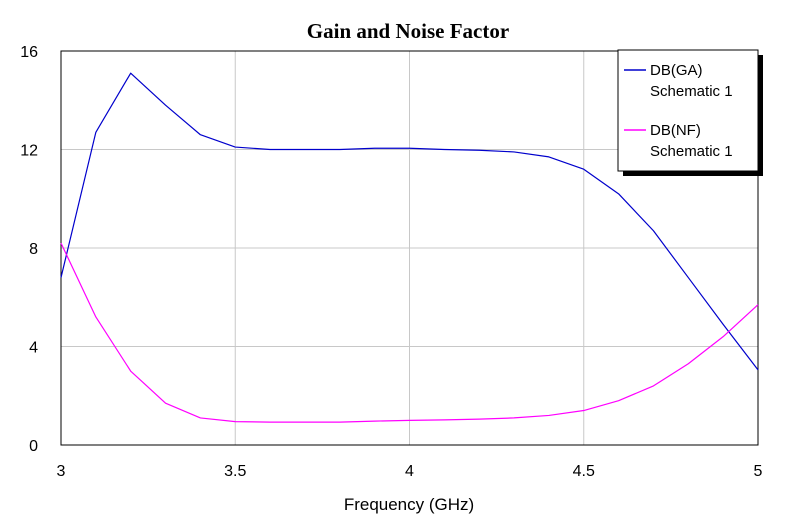 The width and height of the screenshot is (803, 531). What do you see at coordinates (408, 31) in the screenshot?
I see `chart-title: Gain and Noise Factor` at bounding box center [408, 31].